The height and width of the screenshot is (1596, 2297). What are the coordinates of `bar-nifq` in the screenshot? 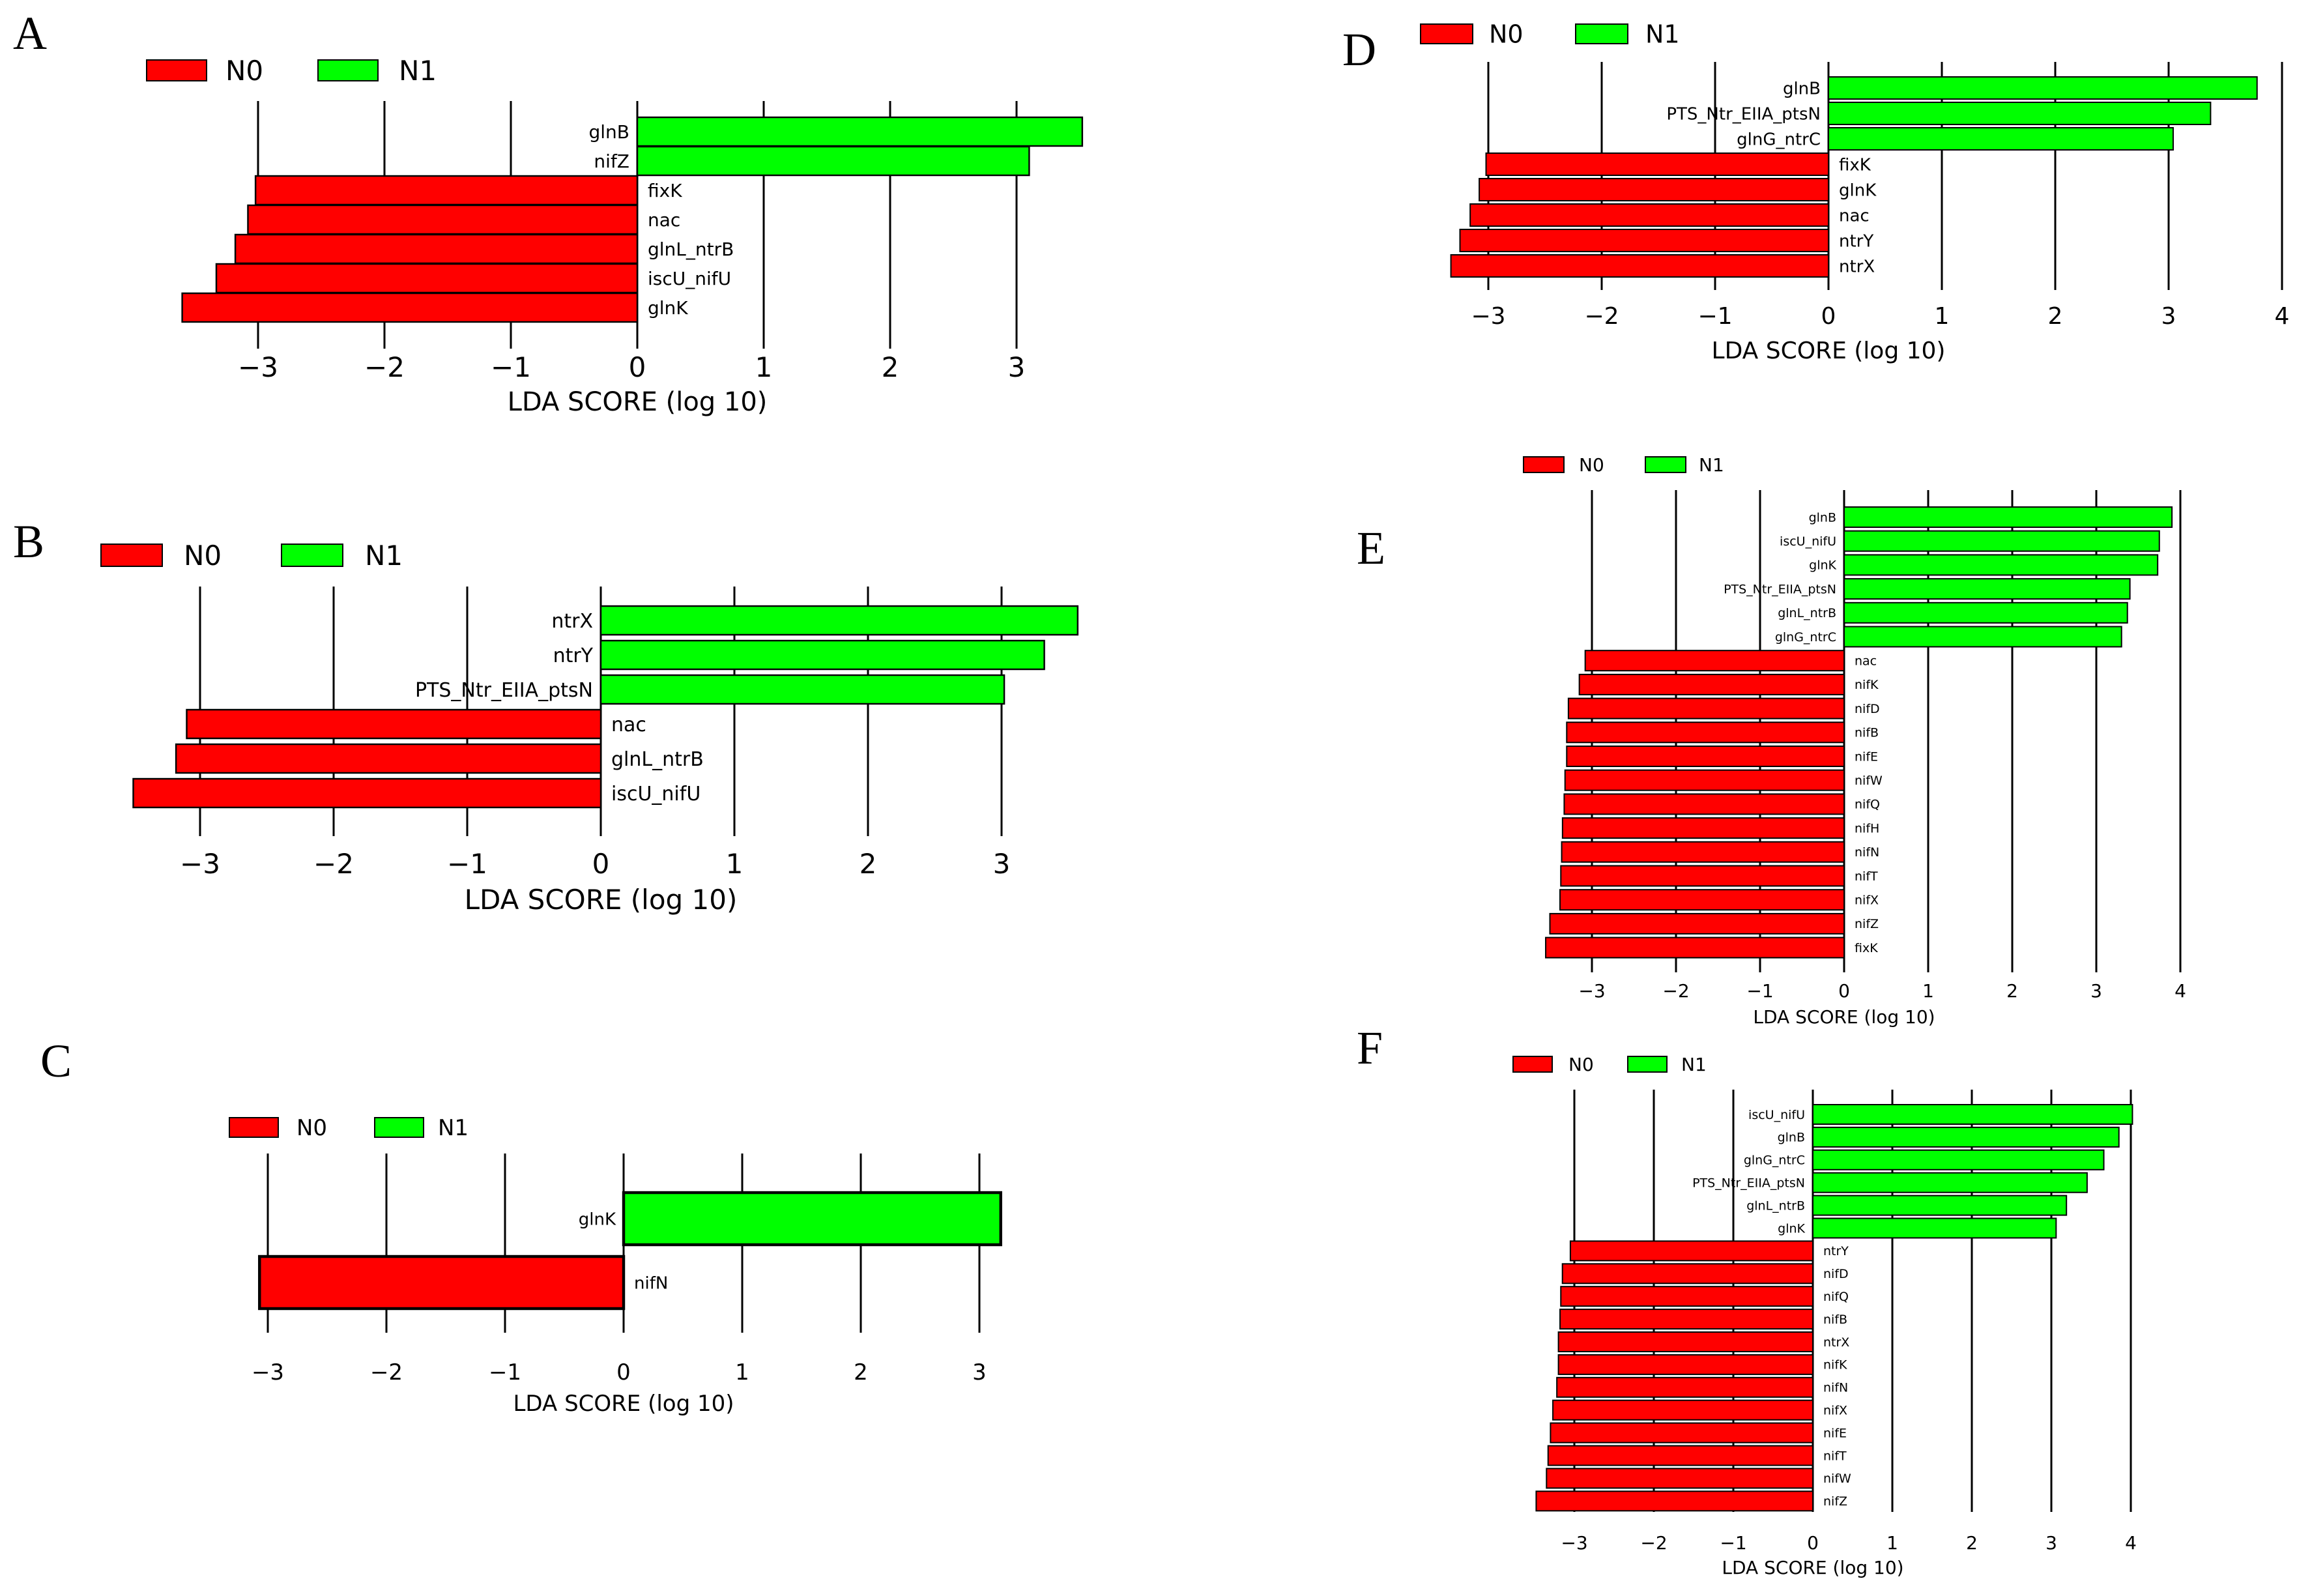 It's located at (1704, 804).